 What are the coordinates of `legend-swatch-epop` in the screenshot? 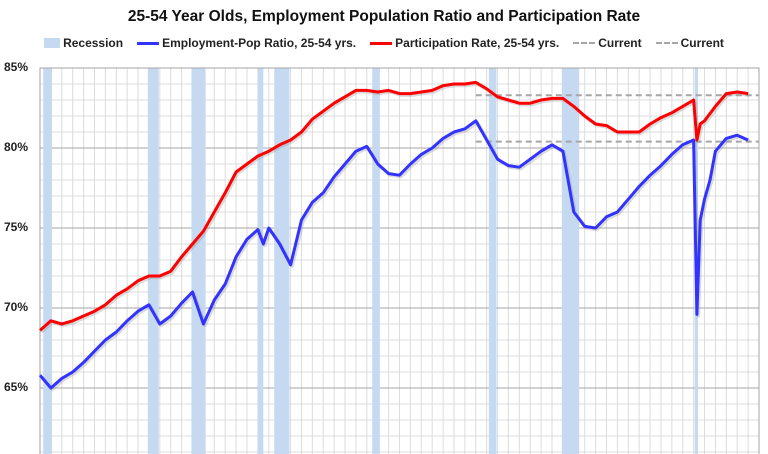 It's located at (148, 43).